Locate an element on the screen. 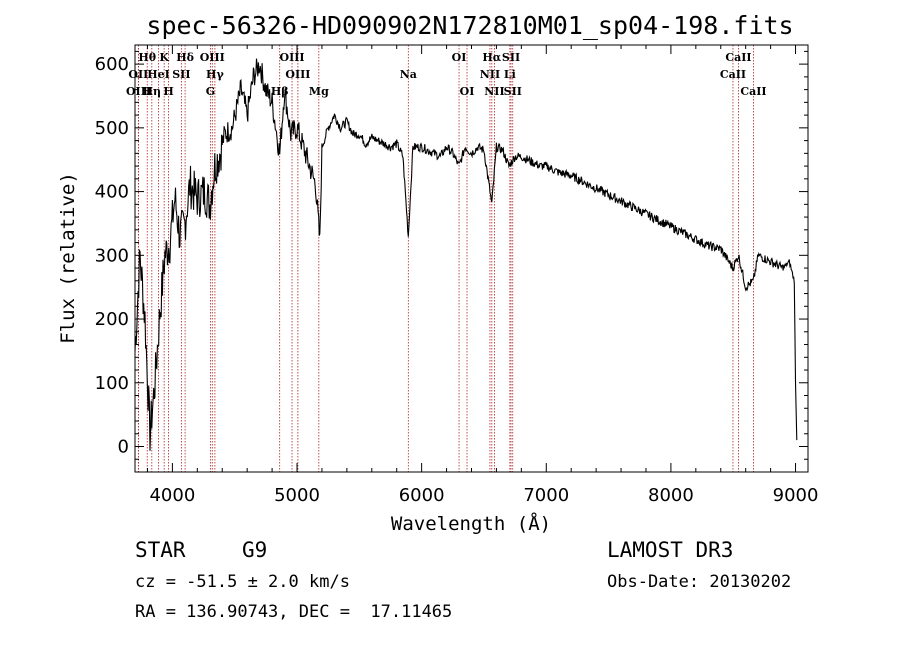 The image size is (900, 649). redshift-velocity: cz = -51.5 ± 2.0 km/s is located at coordinates (242, 582).